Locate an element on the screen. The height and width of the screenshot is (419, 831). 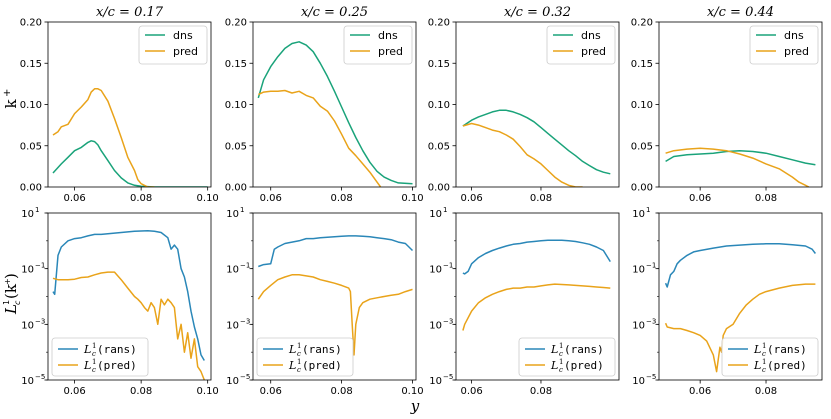
x-axis-label: y is located at coordinates (415, 406).